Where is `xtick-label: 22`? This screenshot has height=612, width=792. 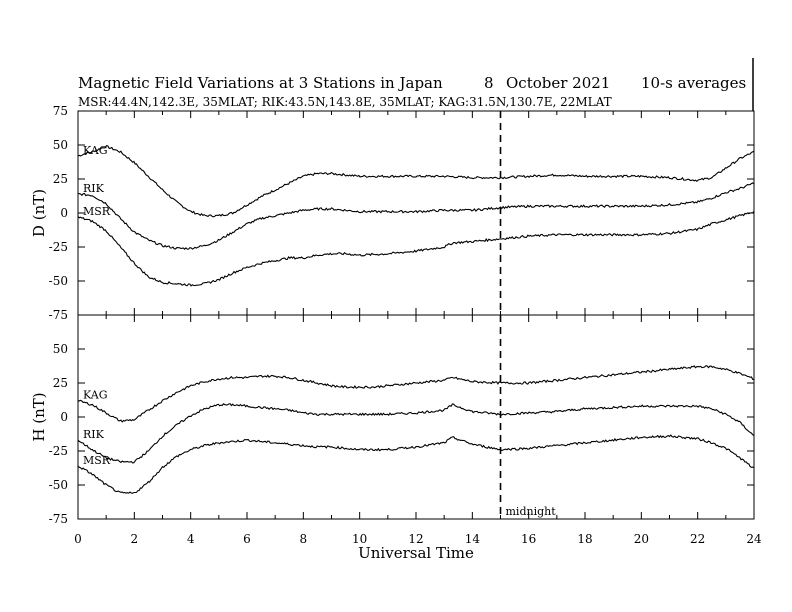 xtick-label: 22 is located at coordinates (697, 539).